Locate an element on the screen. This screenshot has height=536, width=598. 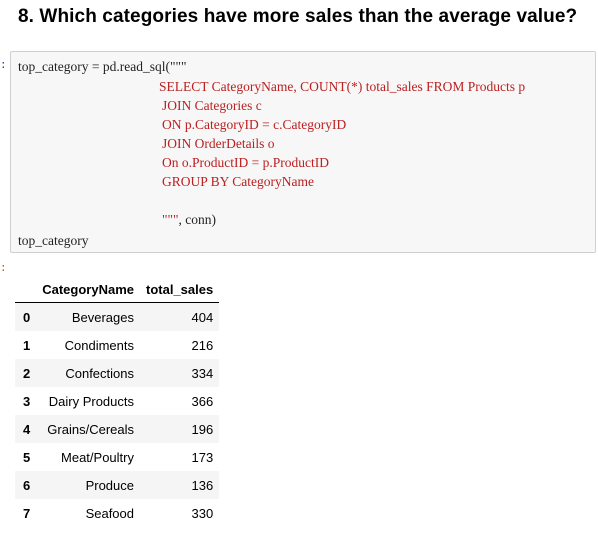
cell-categoryname: Condiments is located at coordinates (99, 345).